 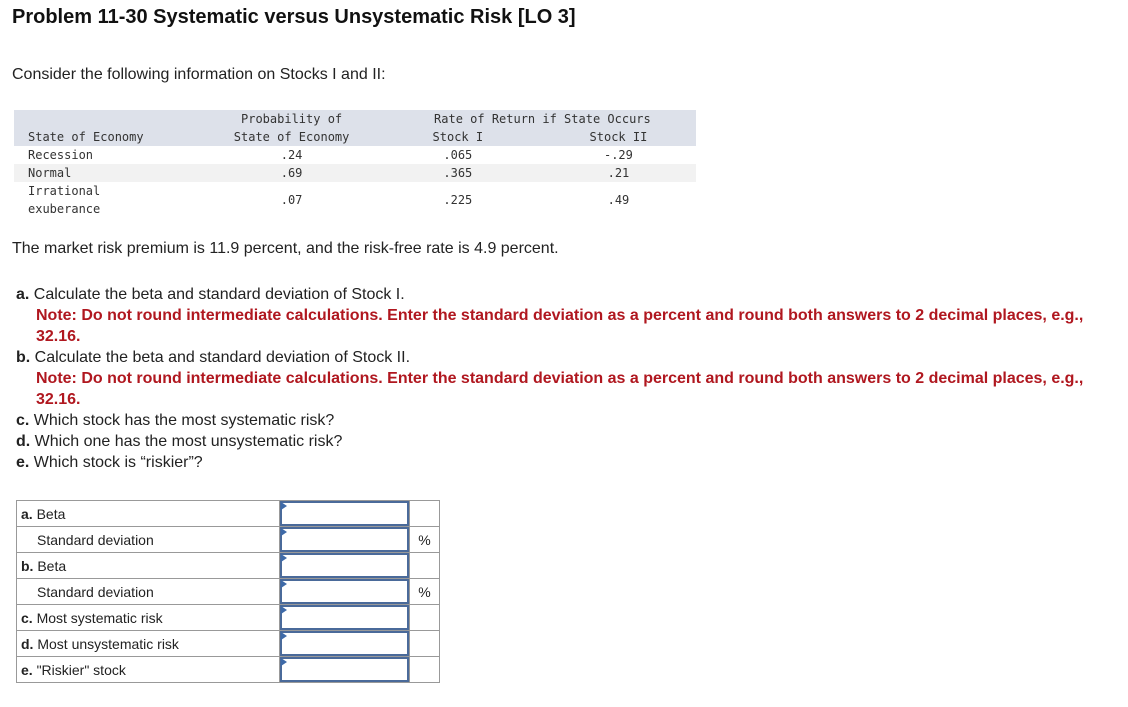 What do you see at coordinates (104, 137) in the screenshot?
I see `header-state: State of Economy` at bounding box center [104, 137].